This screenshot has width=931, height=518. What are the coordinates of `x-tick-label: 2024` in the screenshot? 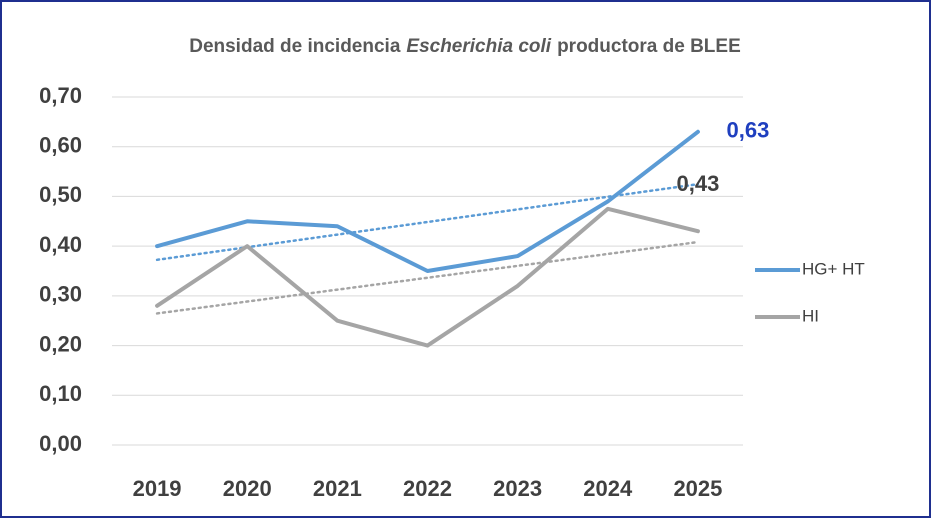 It's located at (608, 488).